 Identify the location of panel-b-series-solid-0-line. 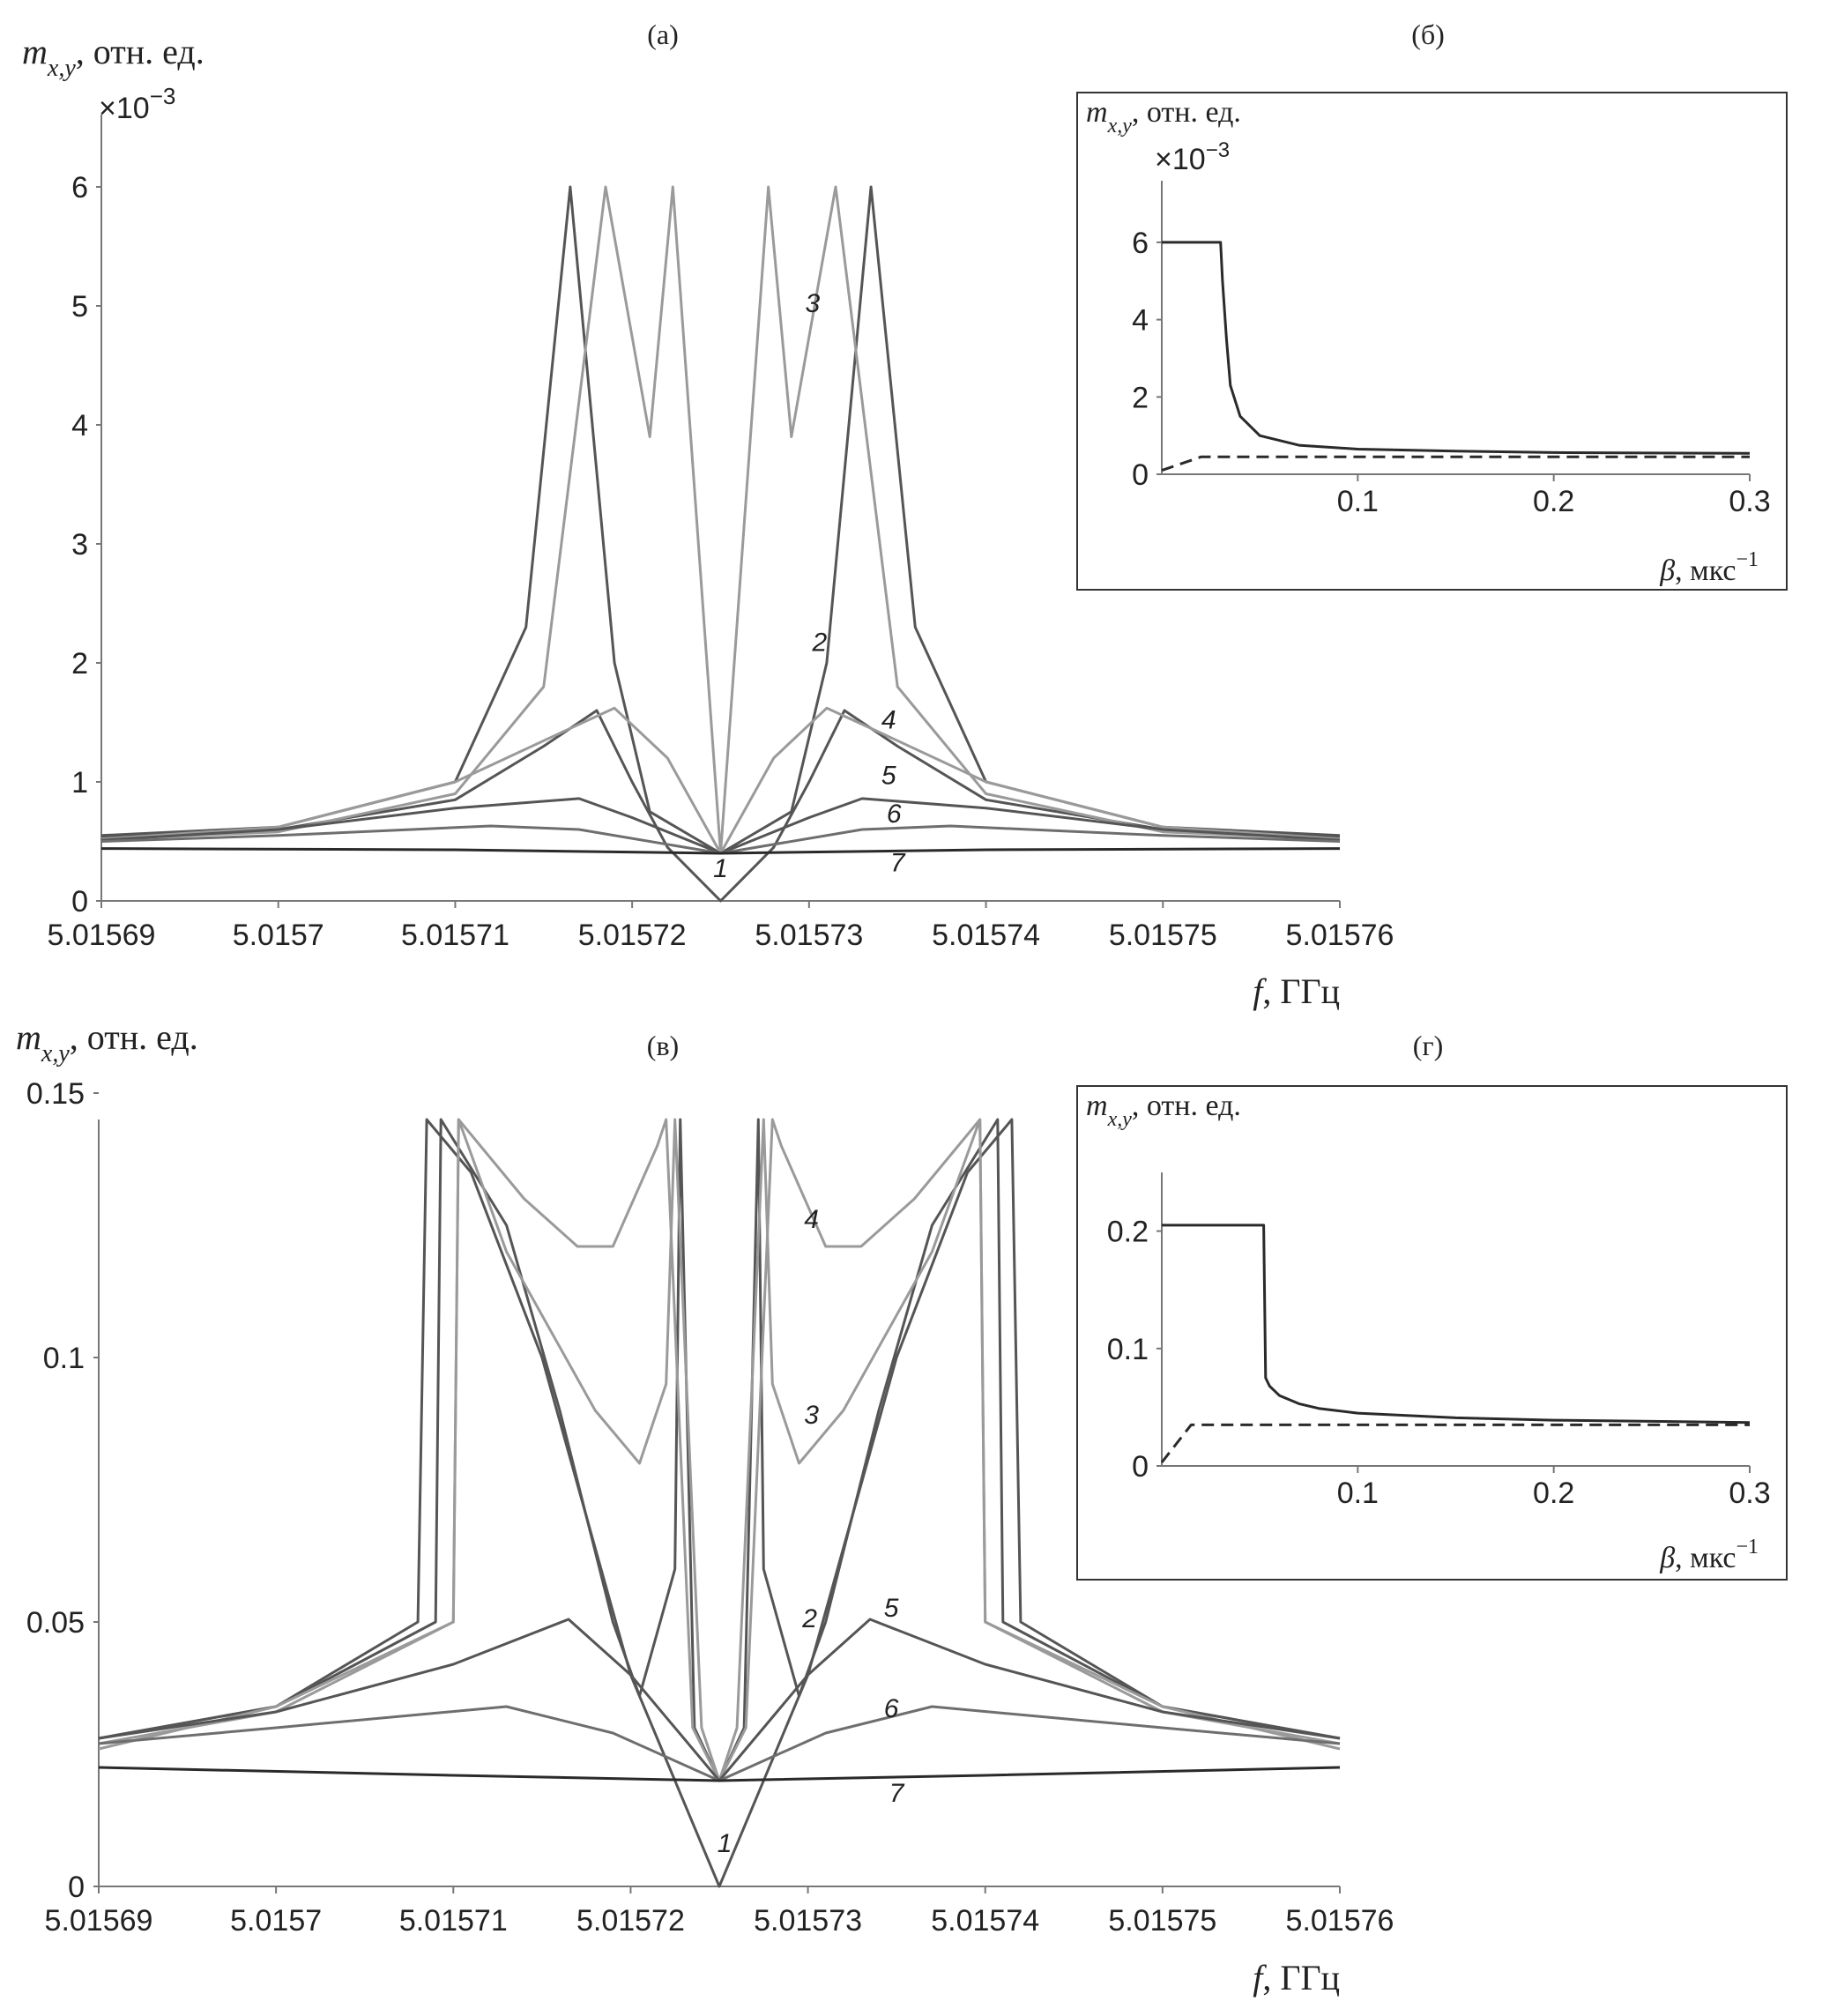
(1456, 348).